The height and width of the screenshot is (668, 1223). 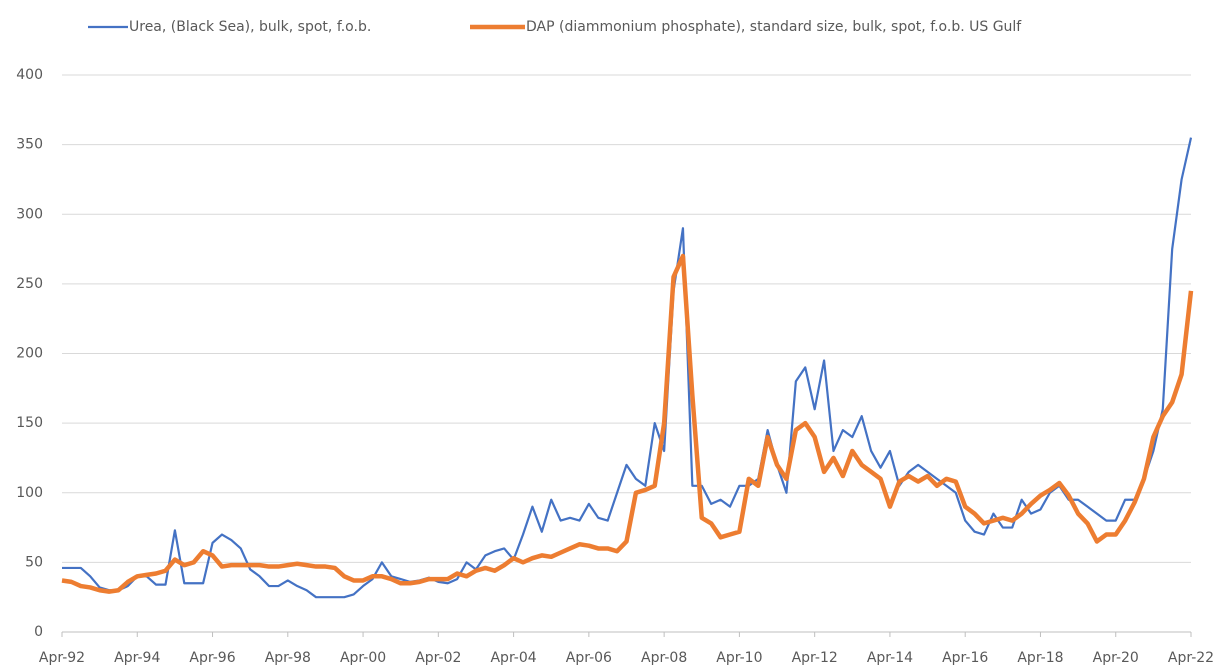 I want to click on x-tick-label: Apr-06, so click(x=589, y=658).